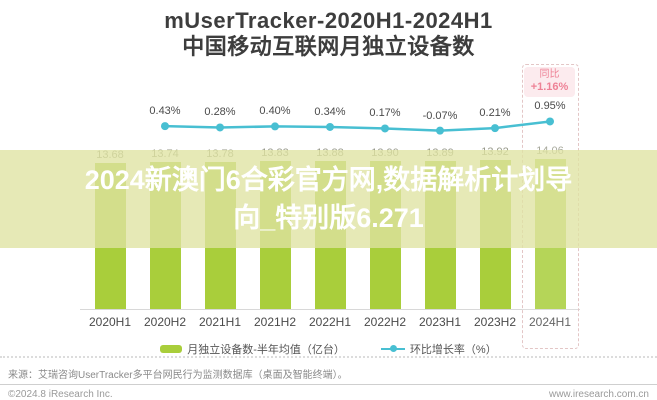  Describe the element at coordinates (328, 384) in the screenshot. I see `footer-divider` at that location.